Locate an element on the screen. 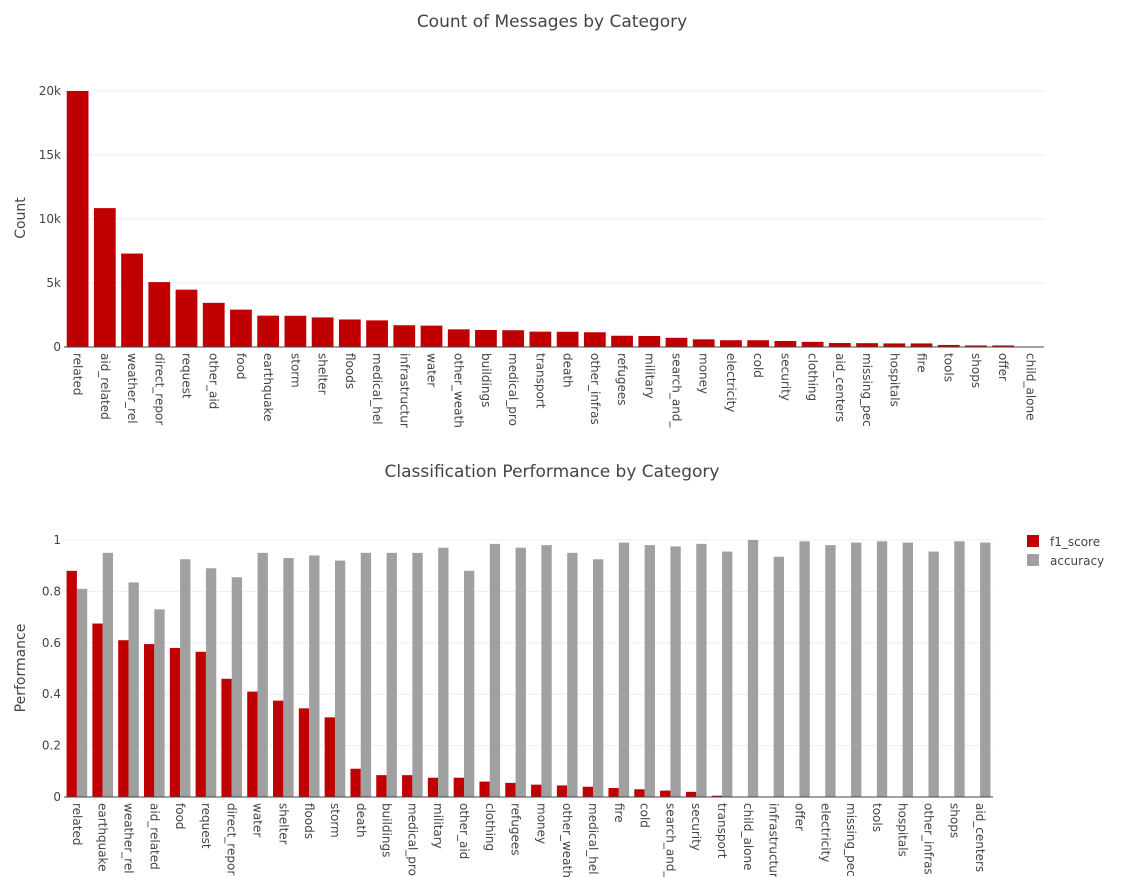 This screenshot has width=1121, height=877. bar-accuracy-electricity is located at coordinates (830, 671).